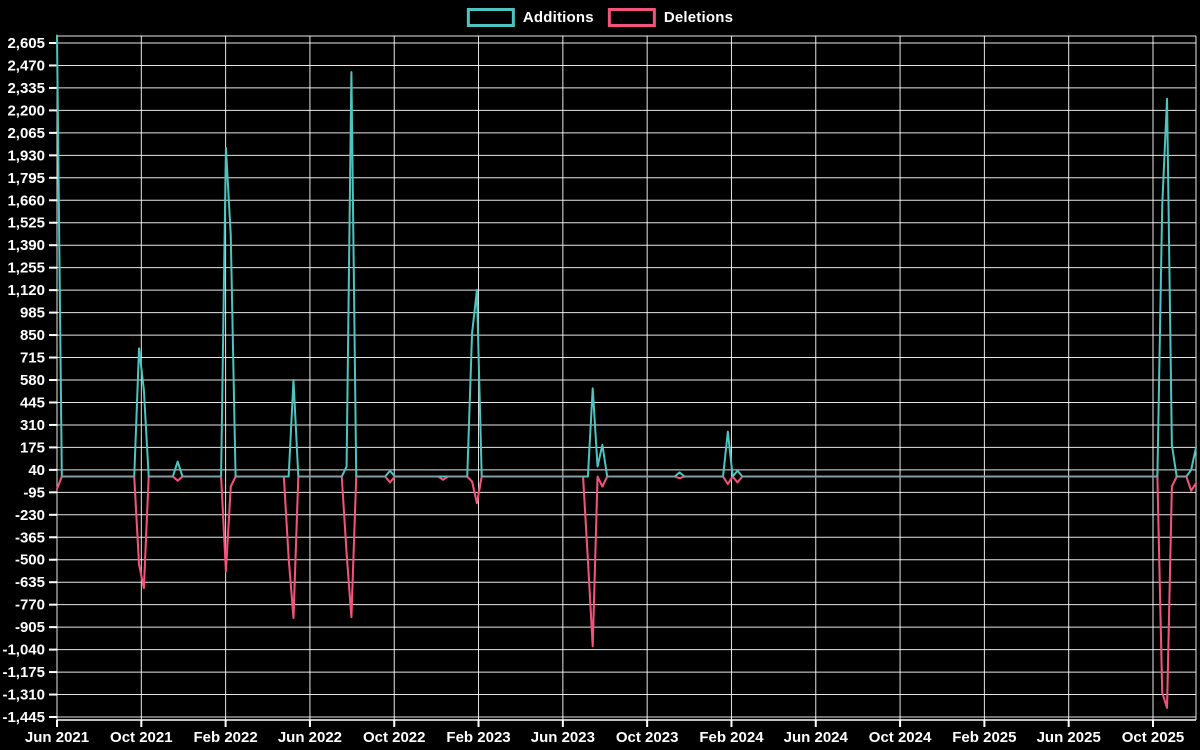 This screenshot has height=750, width=1200. Describe the element at coordinates (30, 560) in the screenshot. I see `y-axis-tick-label: -500` at that location.